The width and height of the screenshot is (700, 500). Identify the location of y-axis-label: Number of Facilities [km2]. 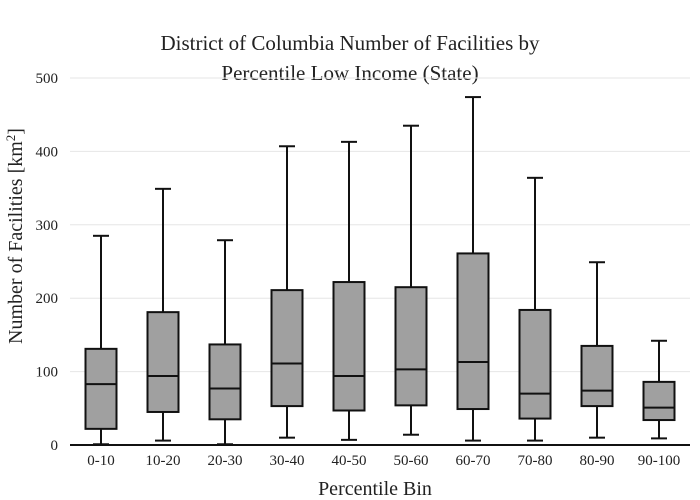
(15, 236).